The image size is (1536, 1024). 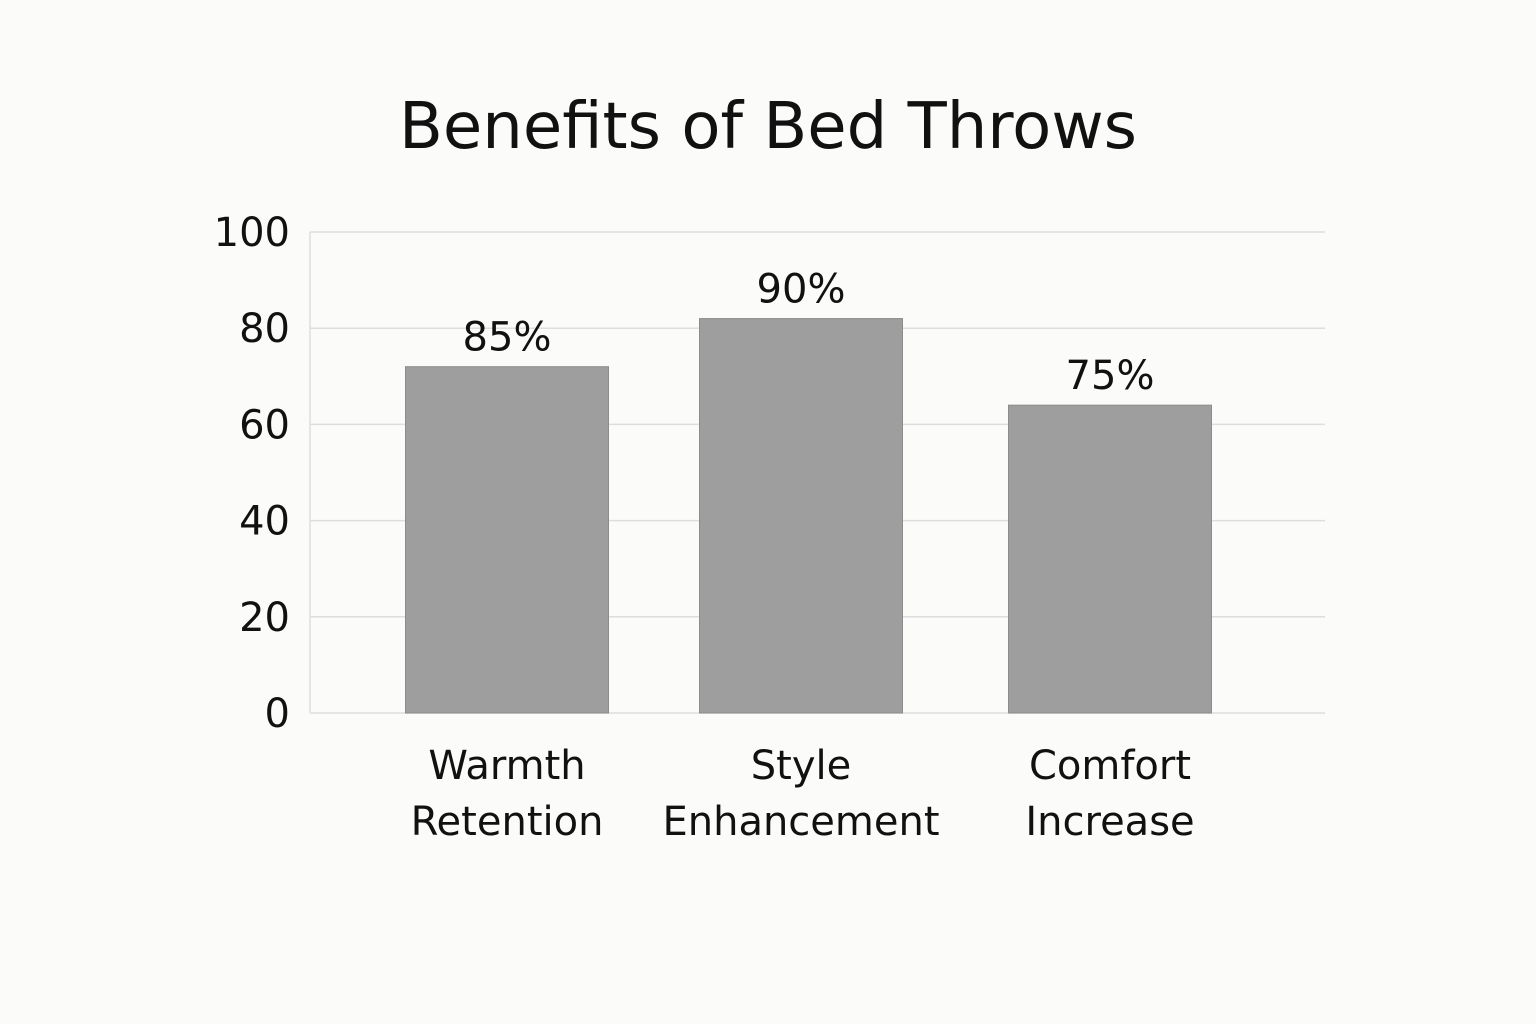 What do you see at coordinates (507, 822) in the screenshot?
I see `x-tick-label: Retention` at bounding box center [507, 822].